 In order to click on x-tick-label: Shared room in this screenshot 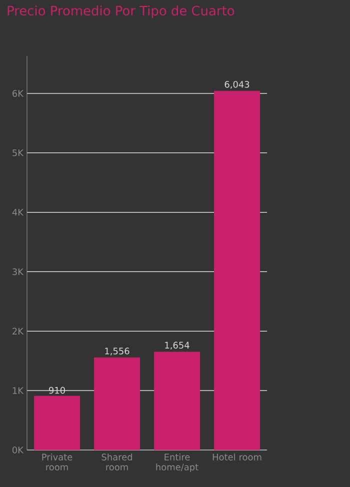, I will do `click(117, 462)`.